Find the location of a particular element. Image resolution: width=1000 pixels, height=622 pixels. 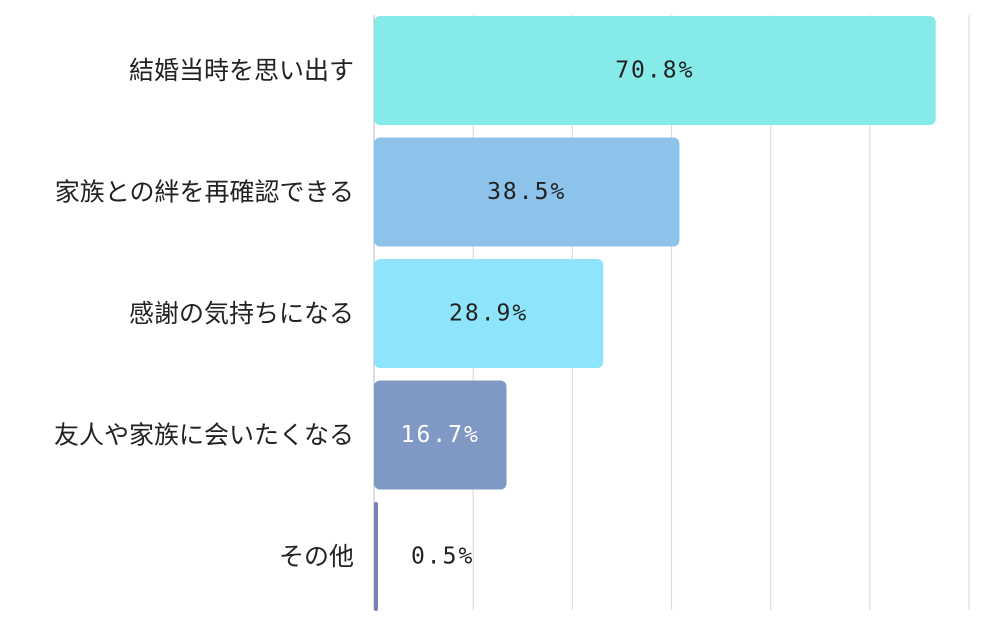

value-label-1: 70.8% is located at coordinates (654, 71).